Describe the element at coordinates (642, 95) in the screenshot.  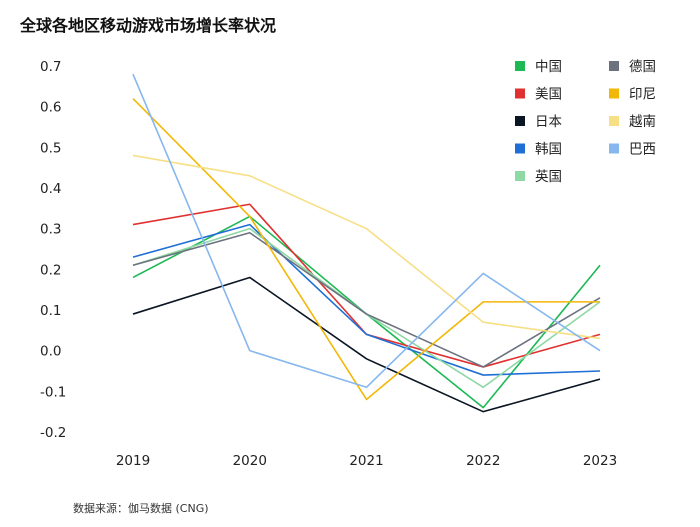
I see `legend-label: 印尼` at that location.